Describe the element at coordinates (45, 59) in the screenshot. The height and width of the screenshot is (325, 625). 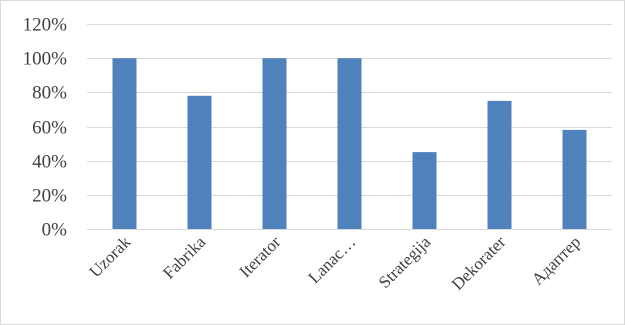
I see `y-tick-label: 100%` at that location.